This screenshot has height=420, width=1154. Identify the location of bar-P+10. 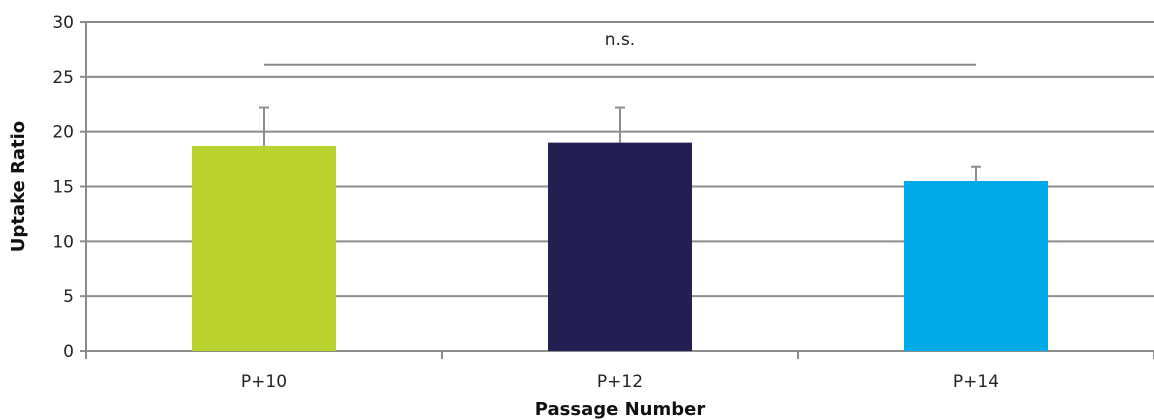
(264, 248).